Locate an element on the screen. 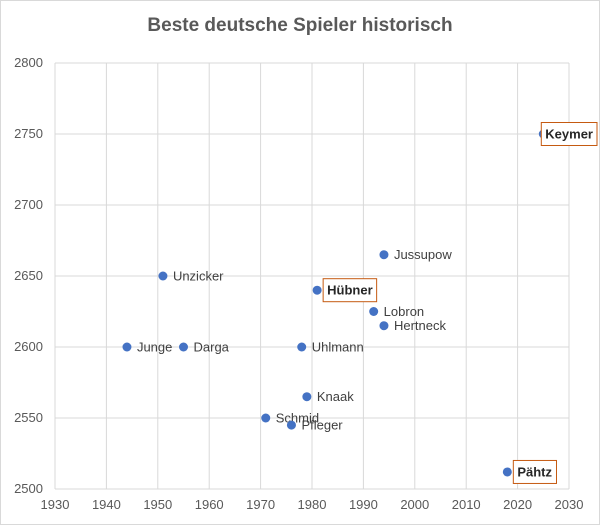 The height and width of the screenshot is (525, 600). y-axis-ticks: 2500 2550 2600 2650 2700 2750 2800 is located at coordinates (28, 275).